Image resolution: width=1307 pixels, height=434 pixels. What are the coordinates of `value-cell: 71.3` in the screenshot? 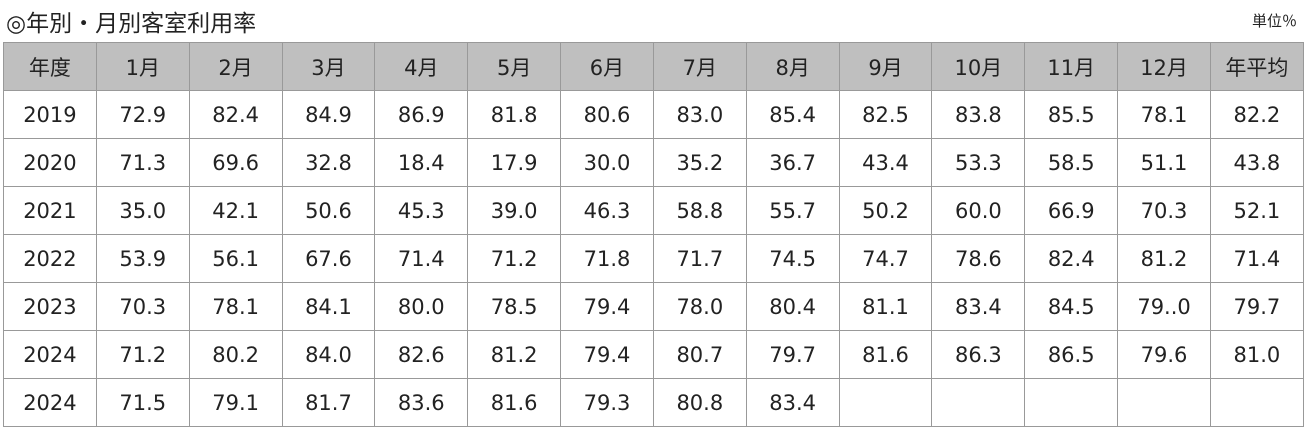 It's located at (142, 162).